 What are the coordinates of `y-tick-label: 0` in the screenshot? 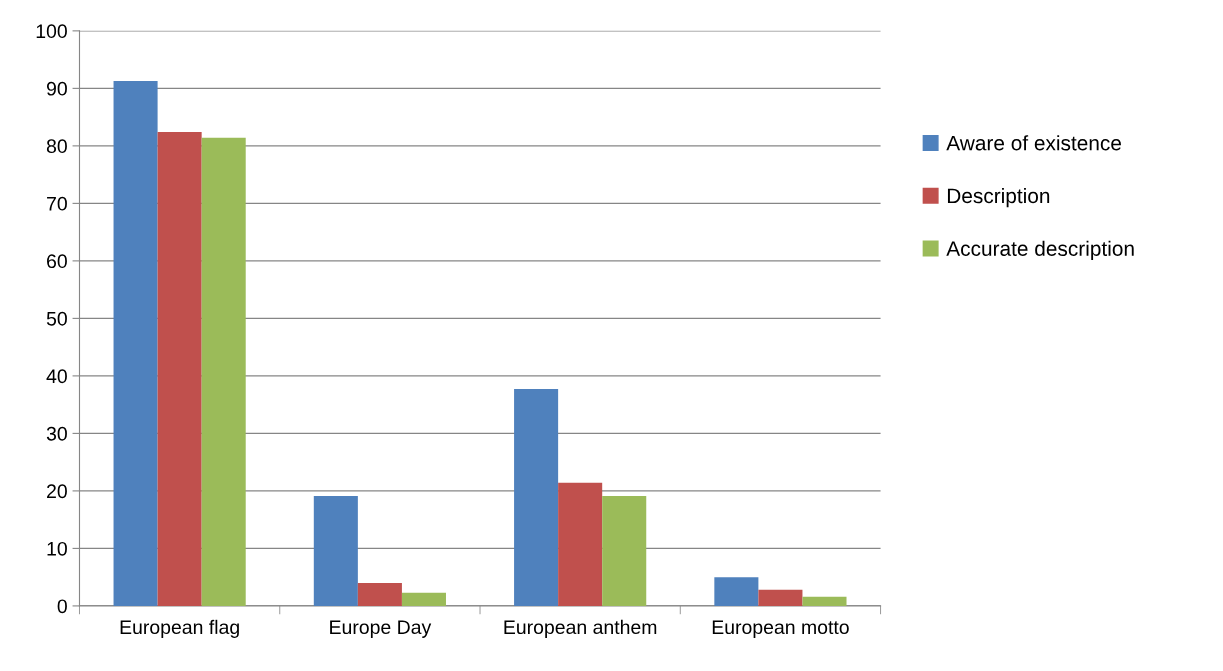 It's located at (62, 606).